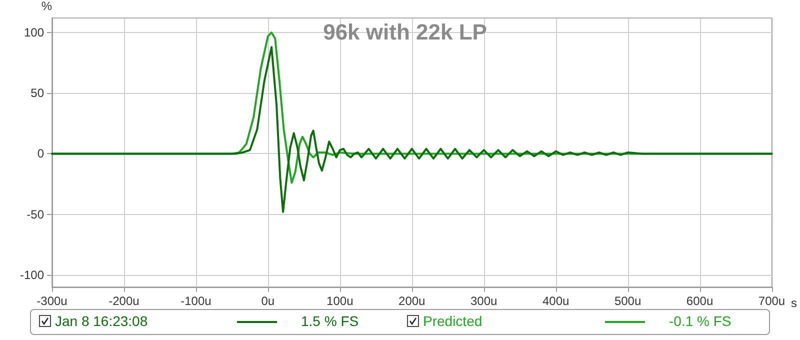 The image size is (800, 340). Describe the element at coordinates (40, 153) in the screenshot. I see `y-tick-label: 0` at that location.